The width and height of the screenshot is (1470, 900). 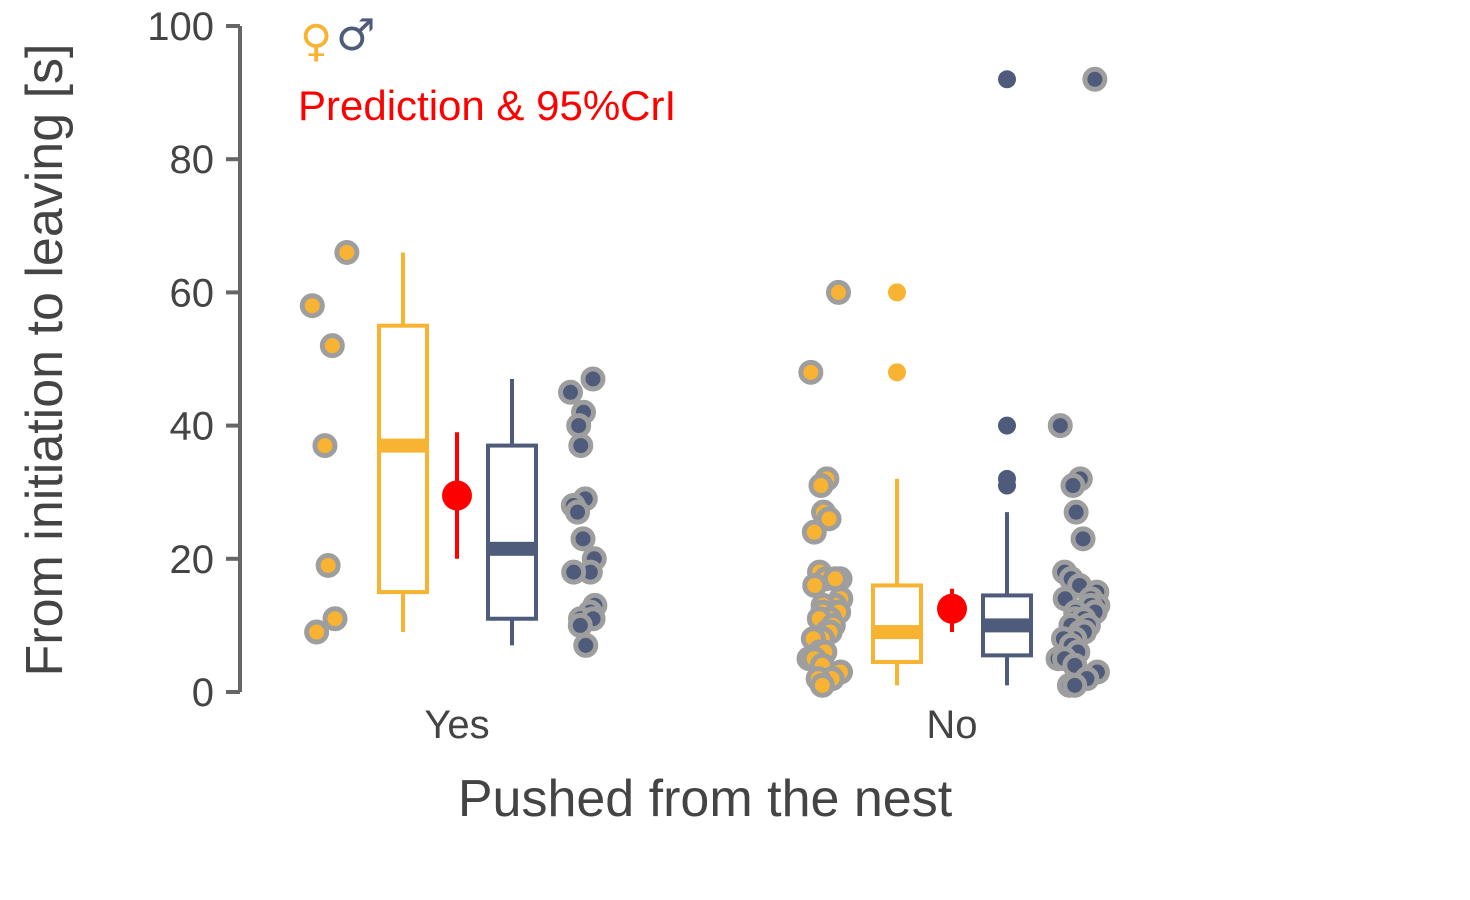 I want to click on male-box, so click(x=512, y=532).